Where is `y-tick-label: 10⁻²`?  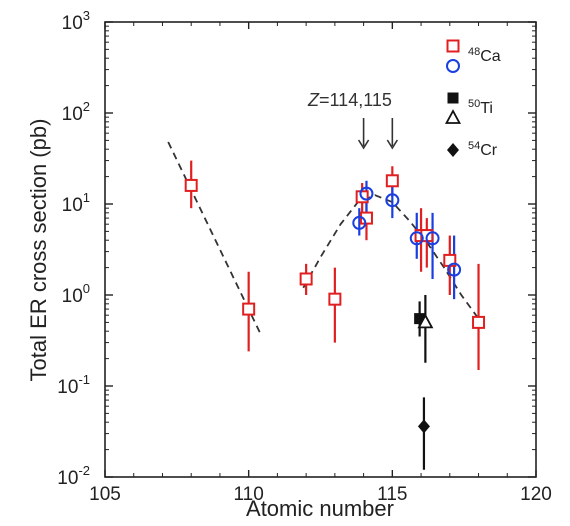 y-tick-label: 10⁻² is located at coordinates (73, 476).